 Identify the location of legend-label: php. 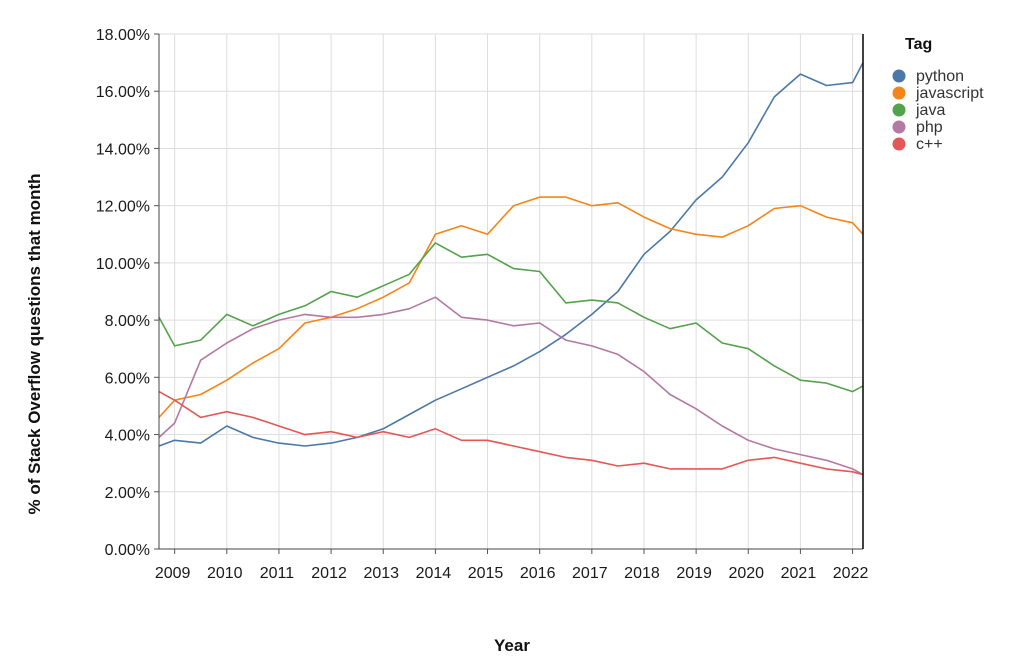
(929, 127).